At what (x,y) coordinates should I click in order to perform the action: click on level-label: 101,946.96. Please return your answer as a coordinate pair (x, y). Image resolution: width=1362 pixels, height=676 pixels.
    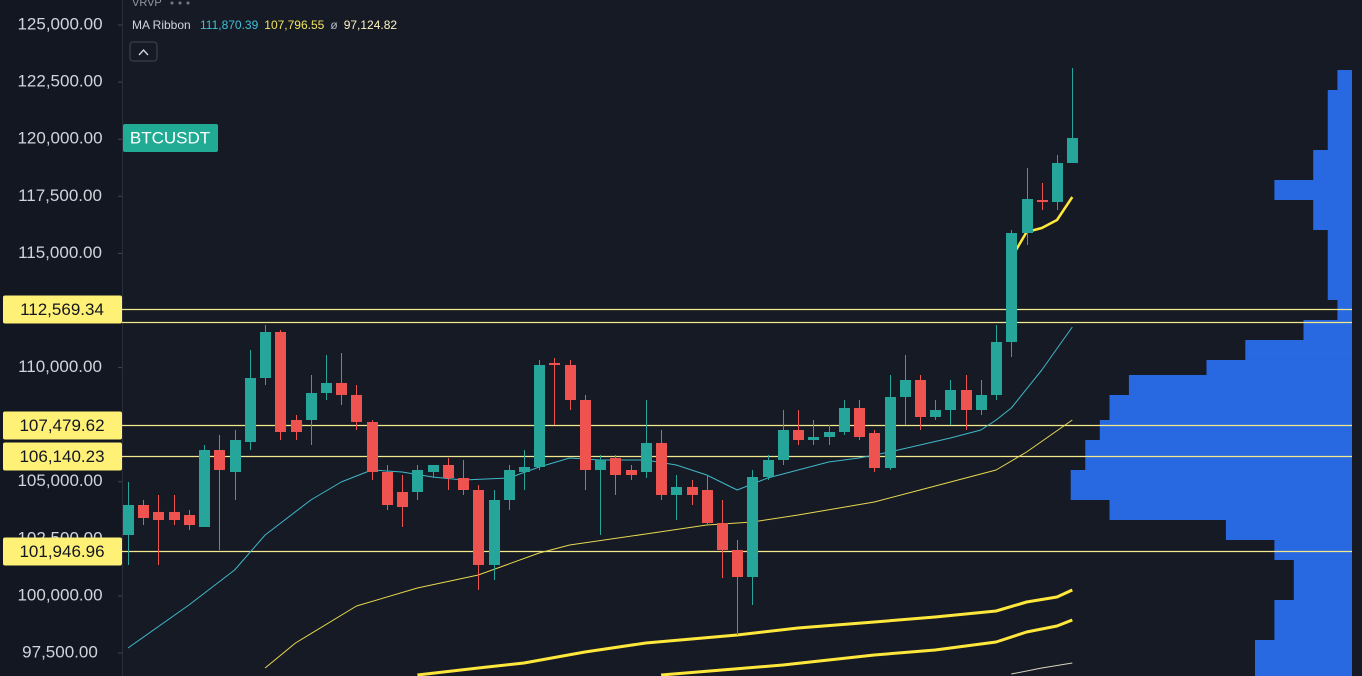
    Looking at the image, I should click on (61, 551).